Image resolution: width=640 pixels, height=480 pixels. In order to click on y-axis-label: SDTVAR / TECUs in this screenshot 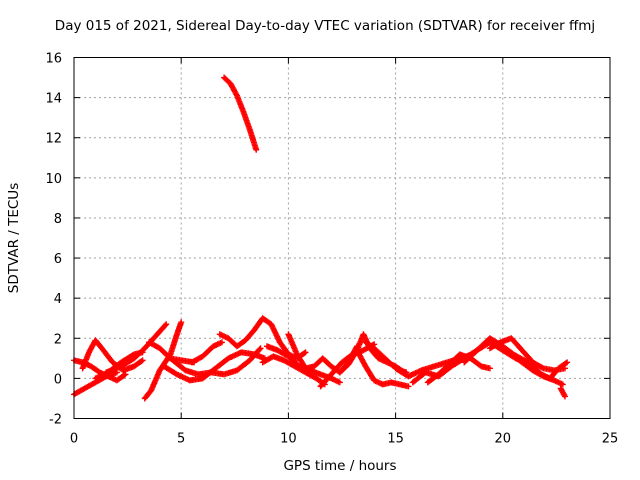, I will do `click(14, 238)`.